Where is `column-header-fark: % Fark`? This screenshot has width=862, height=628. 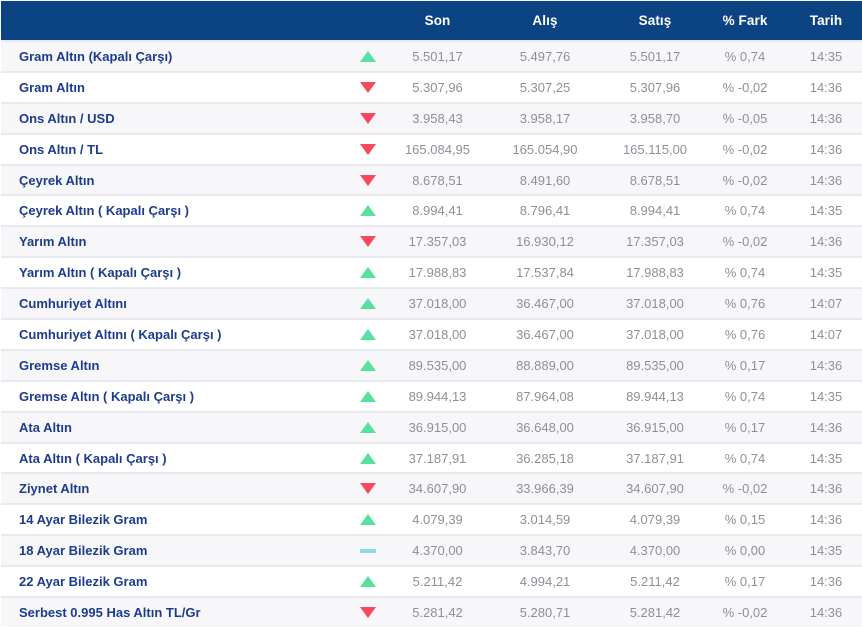
column-header-fark: % Fark is located at coordinates (745, 20).